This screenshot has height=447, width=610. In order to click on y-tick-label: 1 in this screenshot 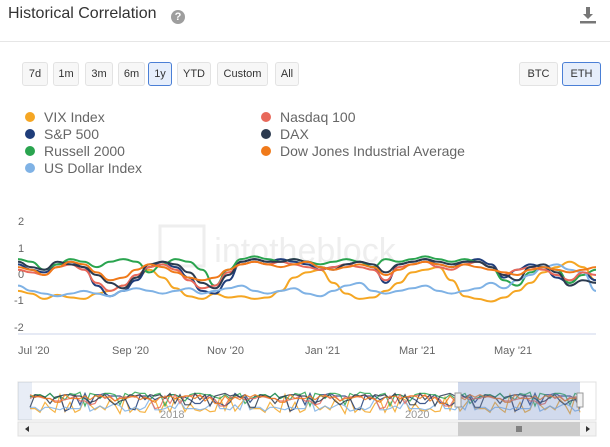, I will do `click(21, 249)`.